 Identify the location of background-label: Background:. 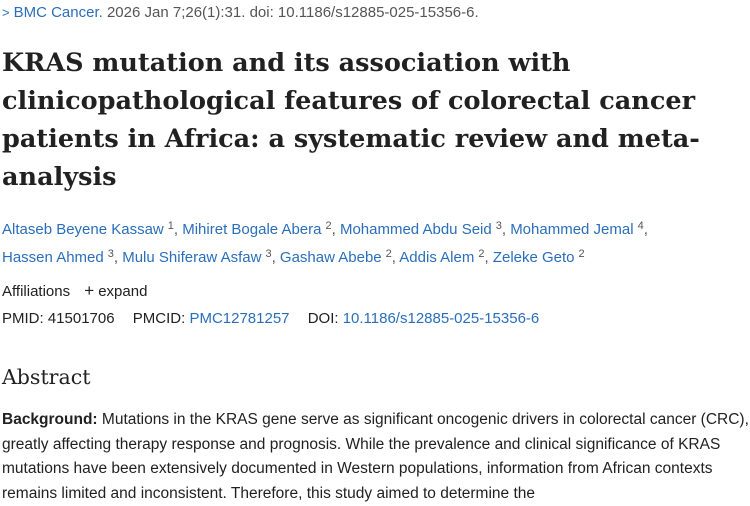
(50, 419).